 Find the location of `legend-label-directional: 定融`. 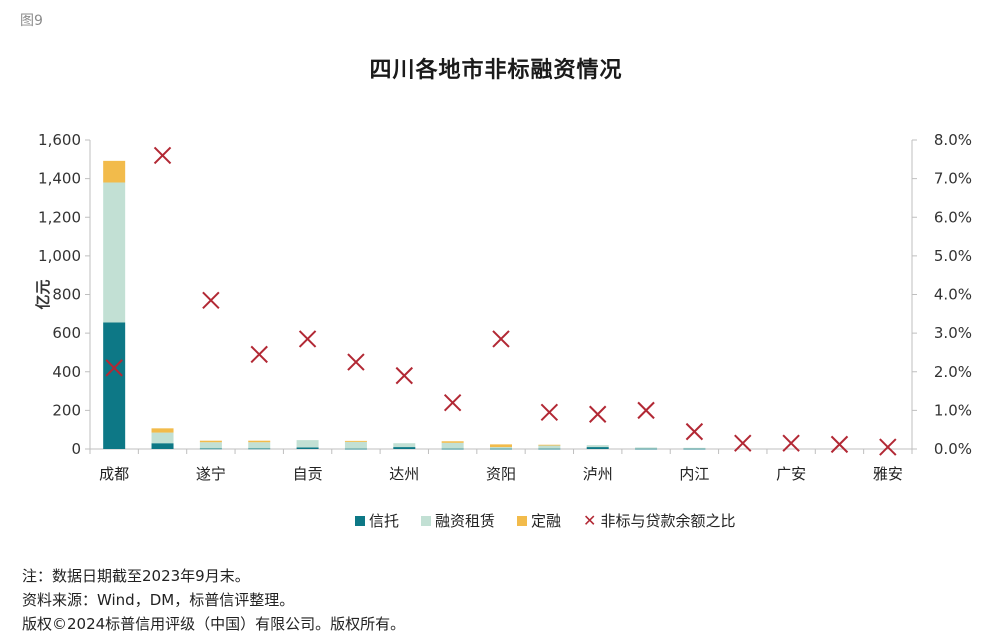

legend-label-directional: 定融 is located at coordinates (546, 521).